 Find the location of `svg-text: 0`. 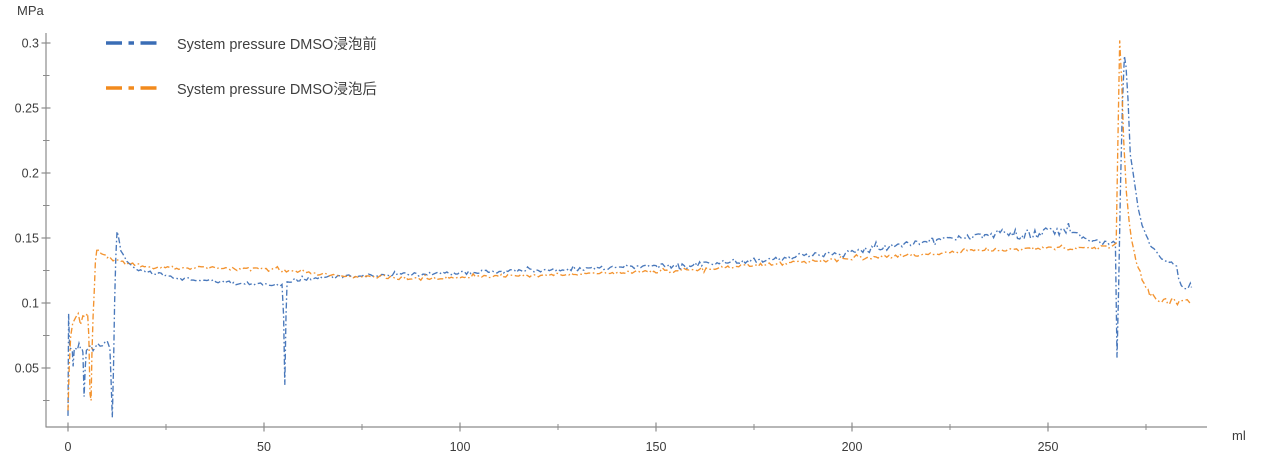

svg-text: 0 is located at coordinates (68, 447).